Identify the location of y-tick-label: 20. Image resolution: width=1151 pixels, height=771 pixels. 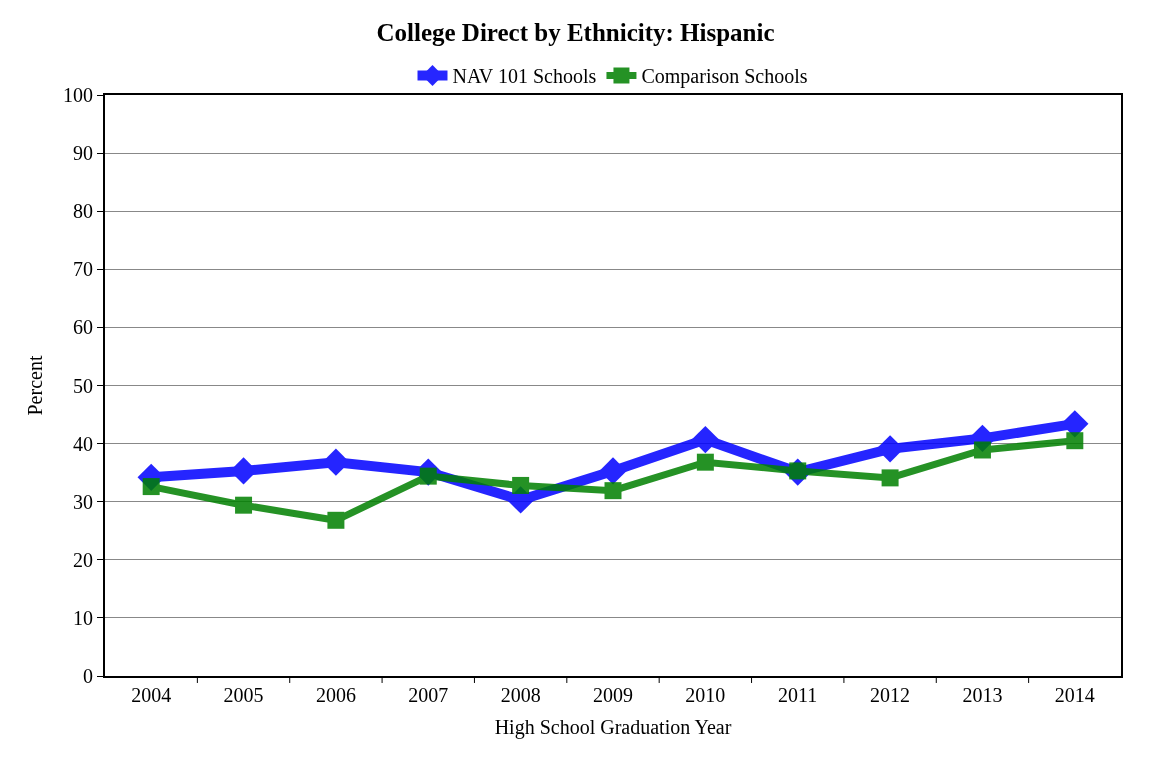
(83, 559).